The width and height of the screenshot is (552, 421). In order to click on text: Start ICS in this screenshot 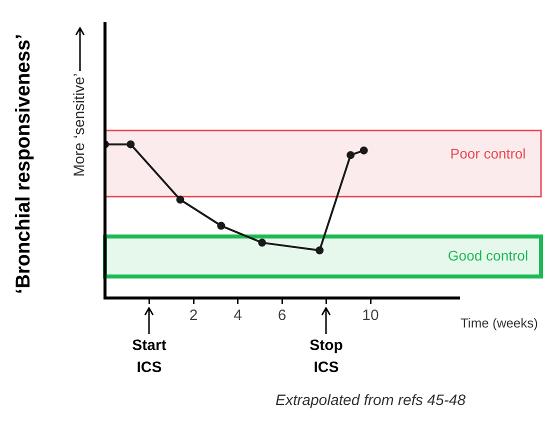, I will do `click(149, 356)`.